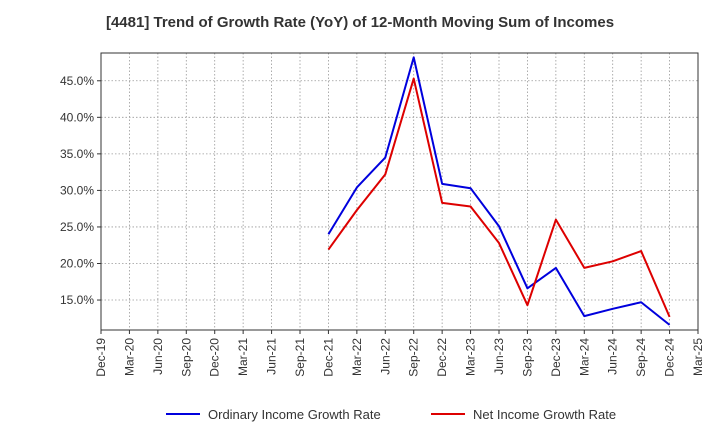 The width and height of the screenshot is (720, 440). Describe the element at coordinates (186, 357) in the screenshot. I see `x-tick-label: Sep-20` at that location.